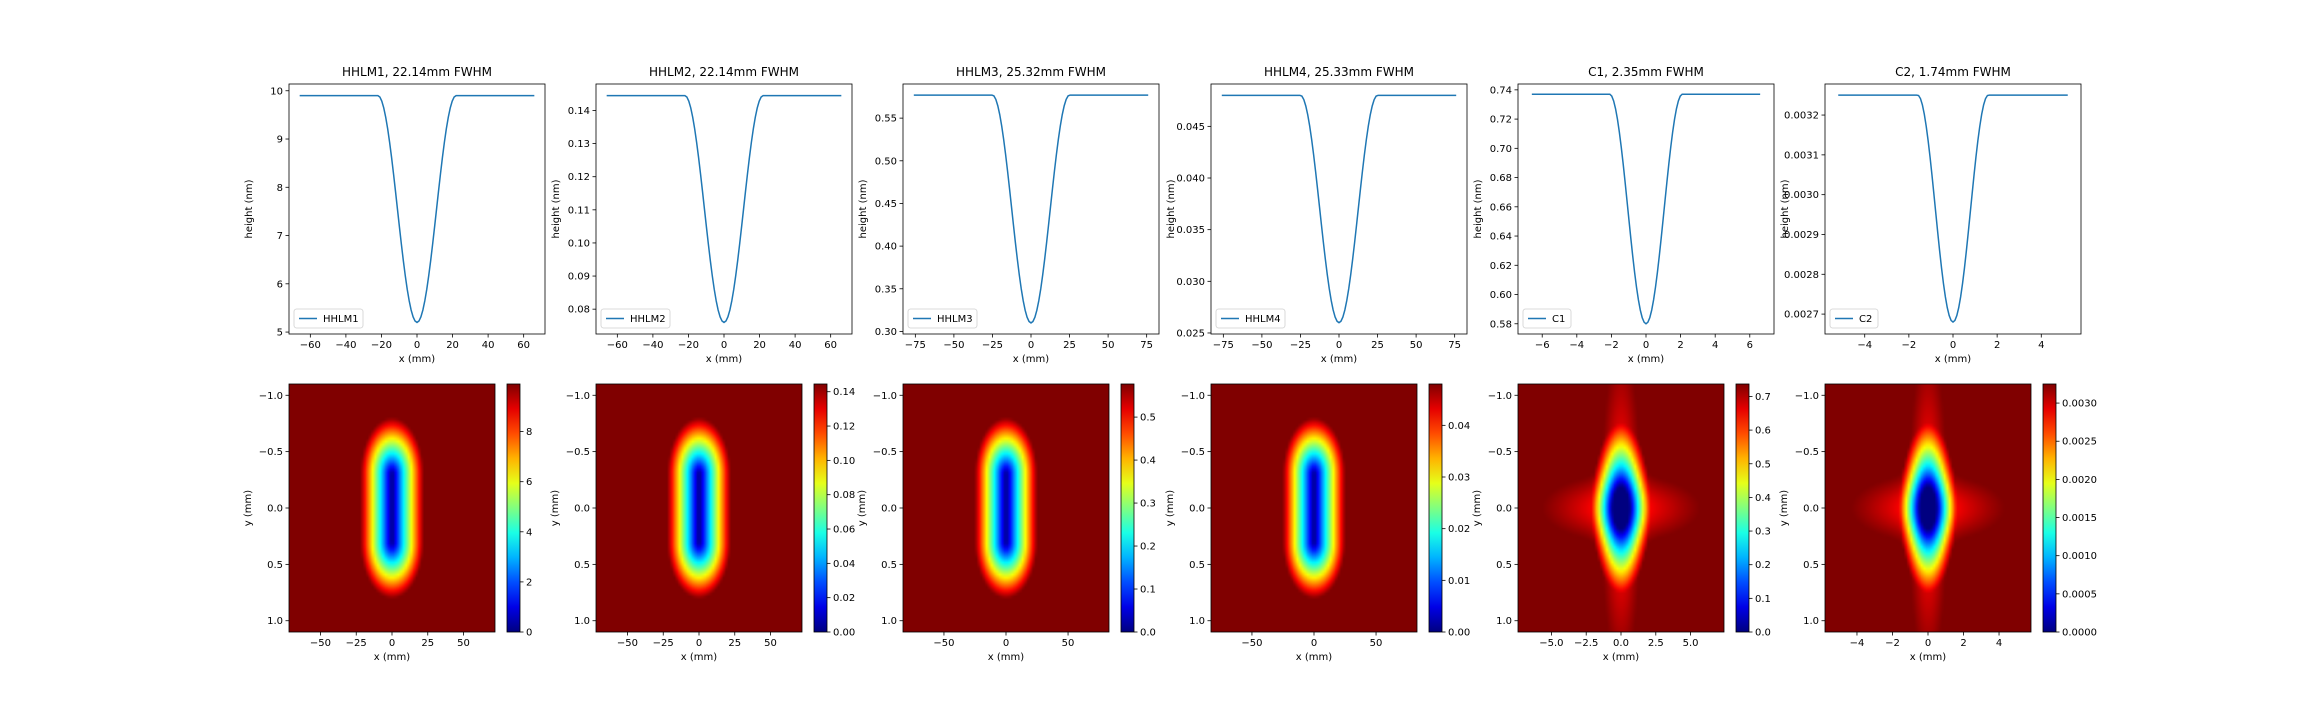 The height and width of the screenshot is (720, 2304). I want to click on x-tick-label: 60, so click(523, 345).